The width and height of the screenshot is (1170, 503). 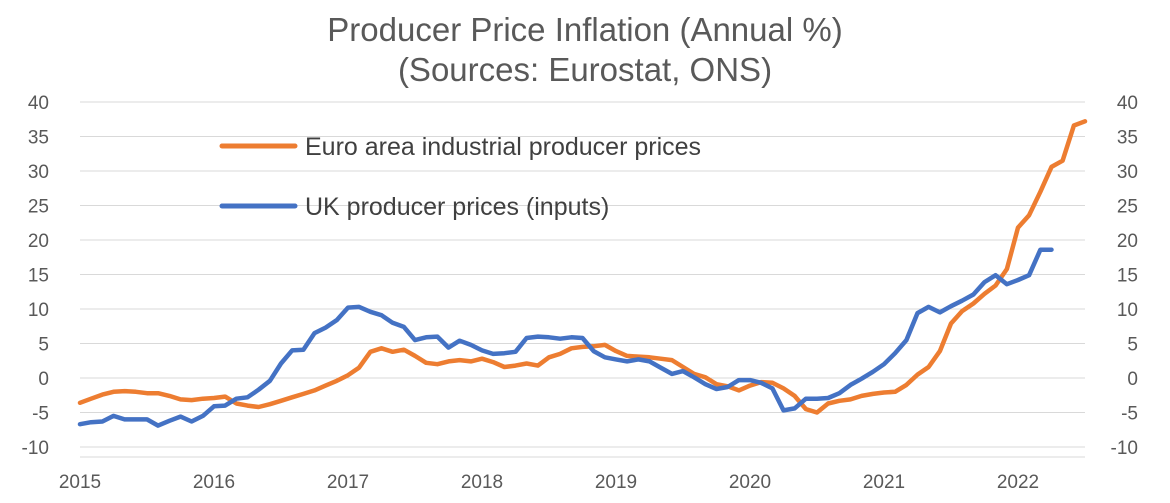 I want to click on chart-subtitle: (Sources: Eurostat, ONS), so click(x=585, y=69).